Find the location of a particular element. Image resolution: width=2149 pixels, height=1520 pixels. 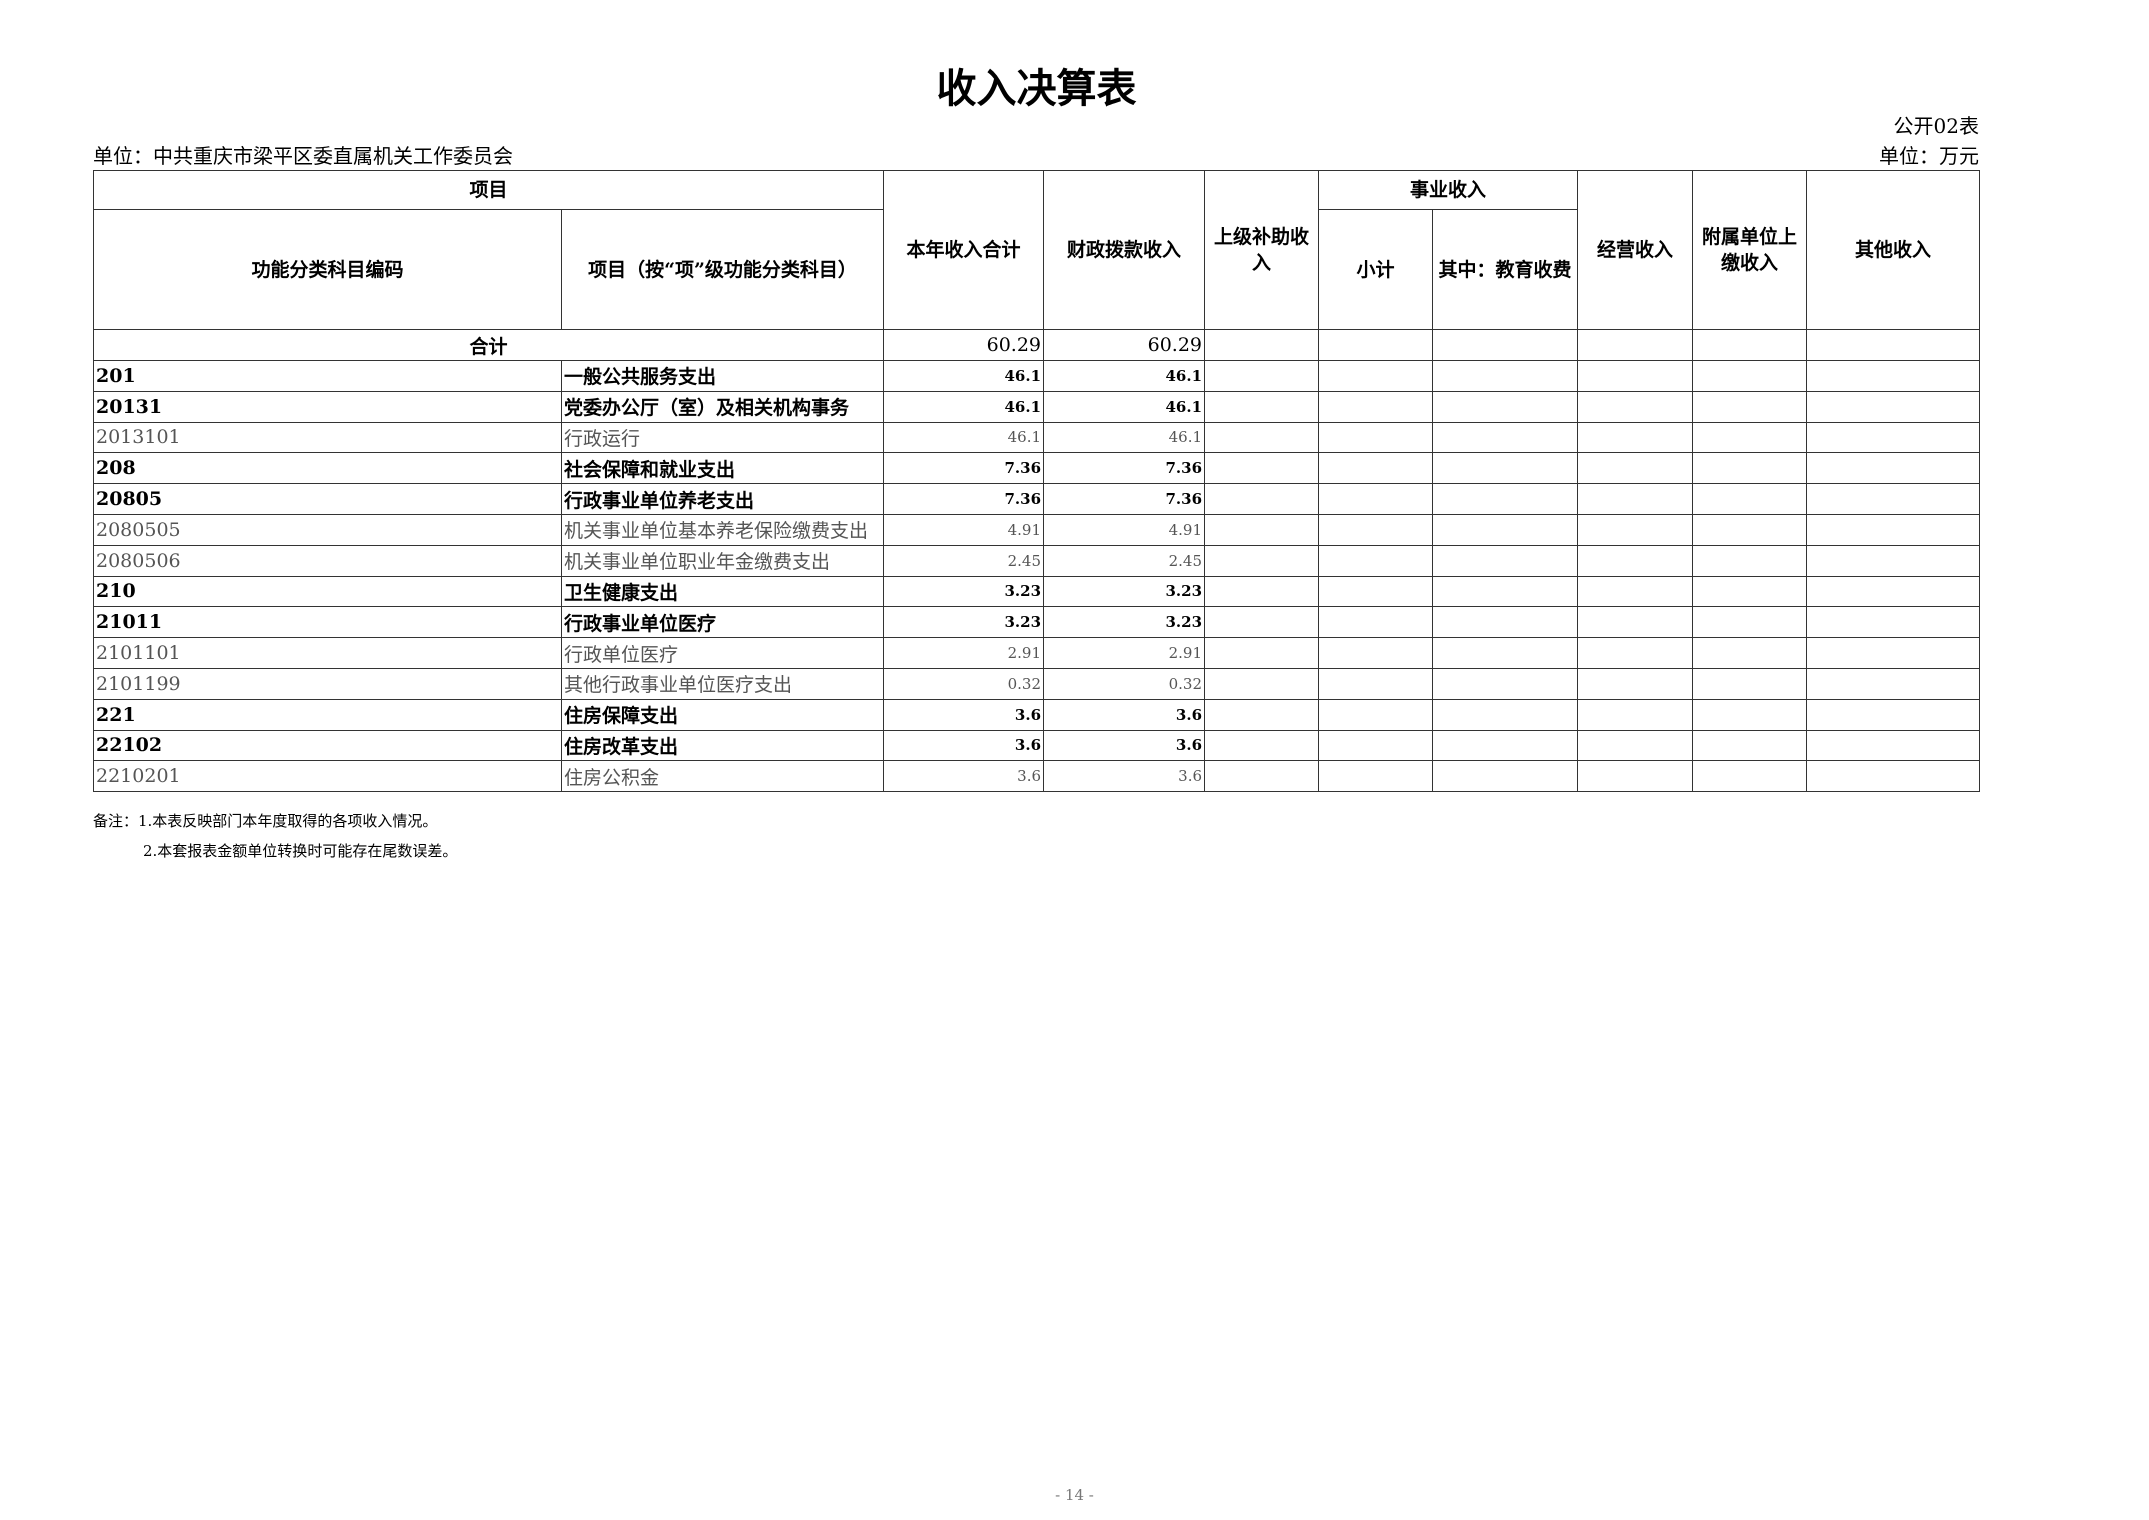

row-total: 3.6 is located at coordinates (964, 745).